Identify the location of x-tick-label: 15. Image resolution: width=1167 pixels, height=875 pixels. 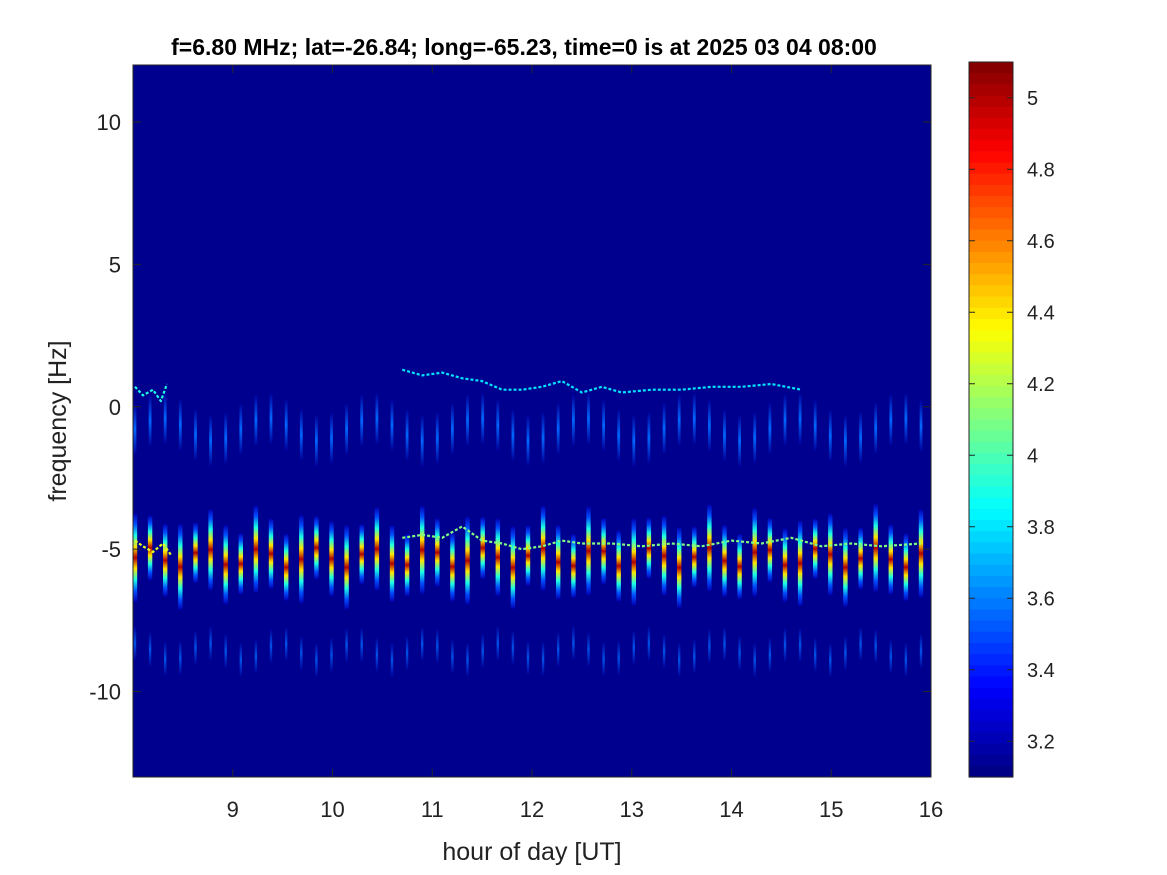
(831, 809).